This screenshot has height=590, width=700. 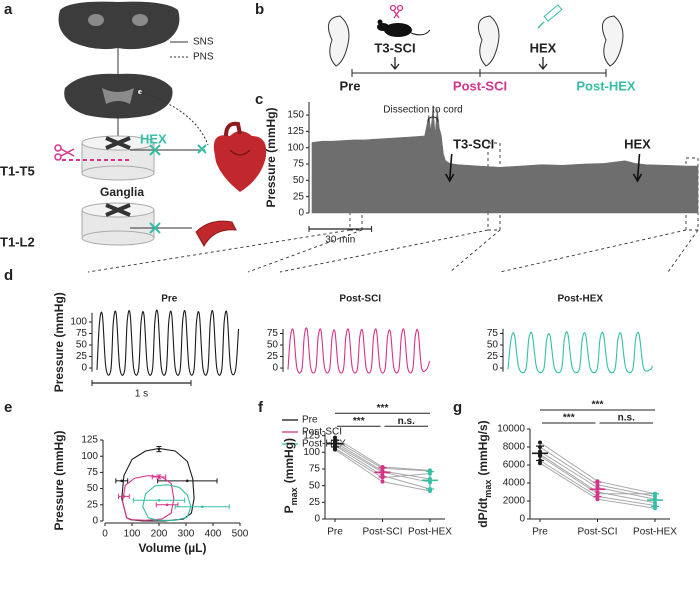 I want to click on stage-label: Post-SCI, so click(x=480, y=85).